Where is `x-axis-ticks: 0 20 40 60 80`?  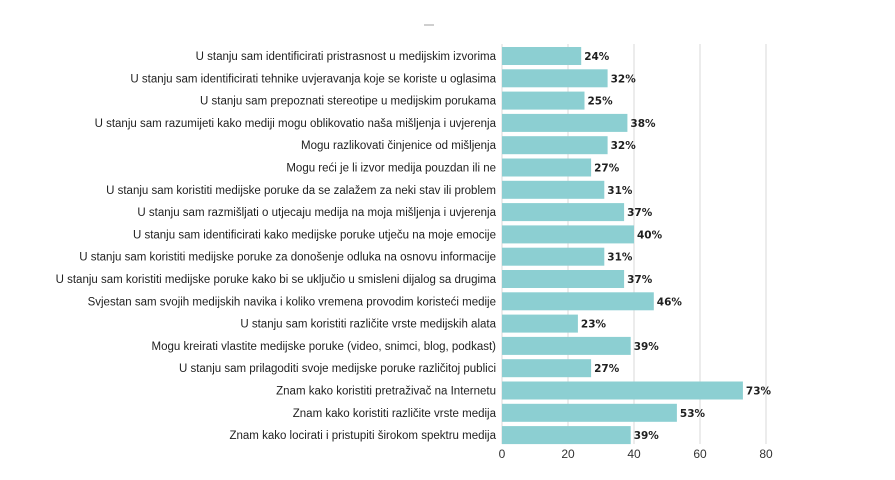
x-axis-ticks: 0 20 40 60 80 is located at coordinates (636, 454).